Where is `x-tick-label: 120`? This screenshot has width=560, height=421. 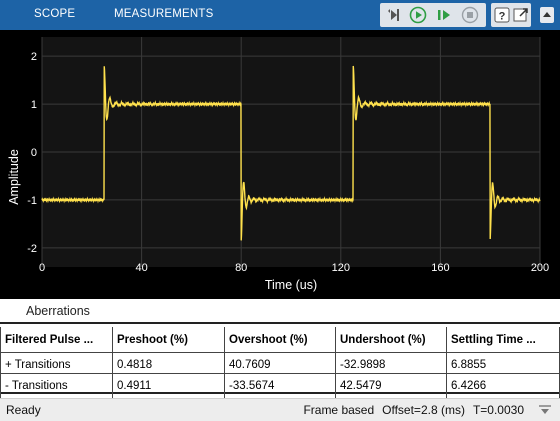
x-tick-label: 120 is located at coordinates (341, 268).